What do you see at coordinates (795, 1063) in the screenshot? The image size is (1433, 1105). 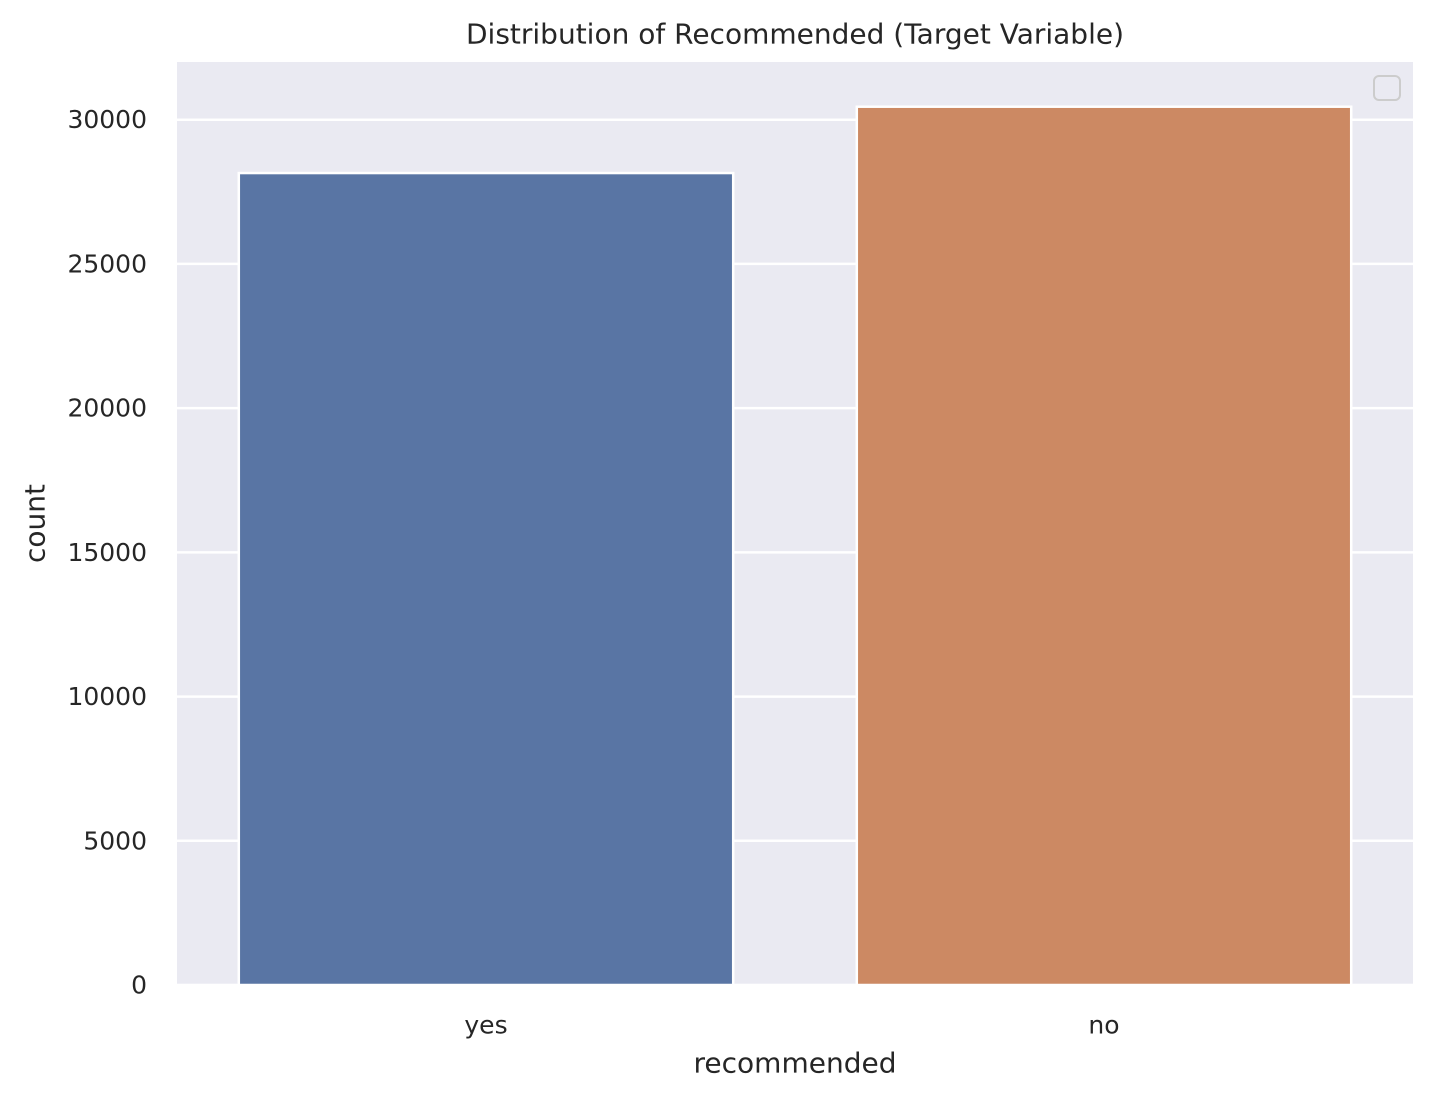 I see `x-axis-title: recommended` at bounding box center [795, 1063].